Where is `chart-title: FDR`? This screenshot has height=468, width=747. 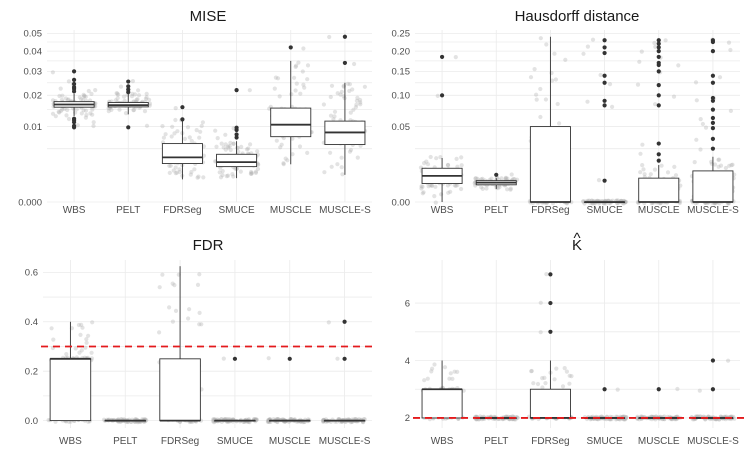 chart-title: FDR is located at coordinates (208, 245).